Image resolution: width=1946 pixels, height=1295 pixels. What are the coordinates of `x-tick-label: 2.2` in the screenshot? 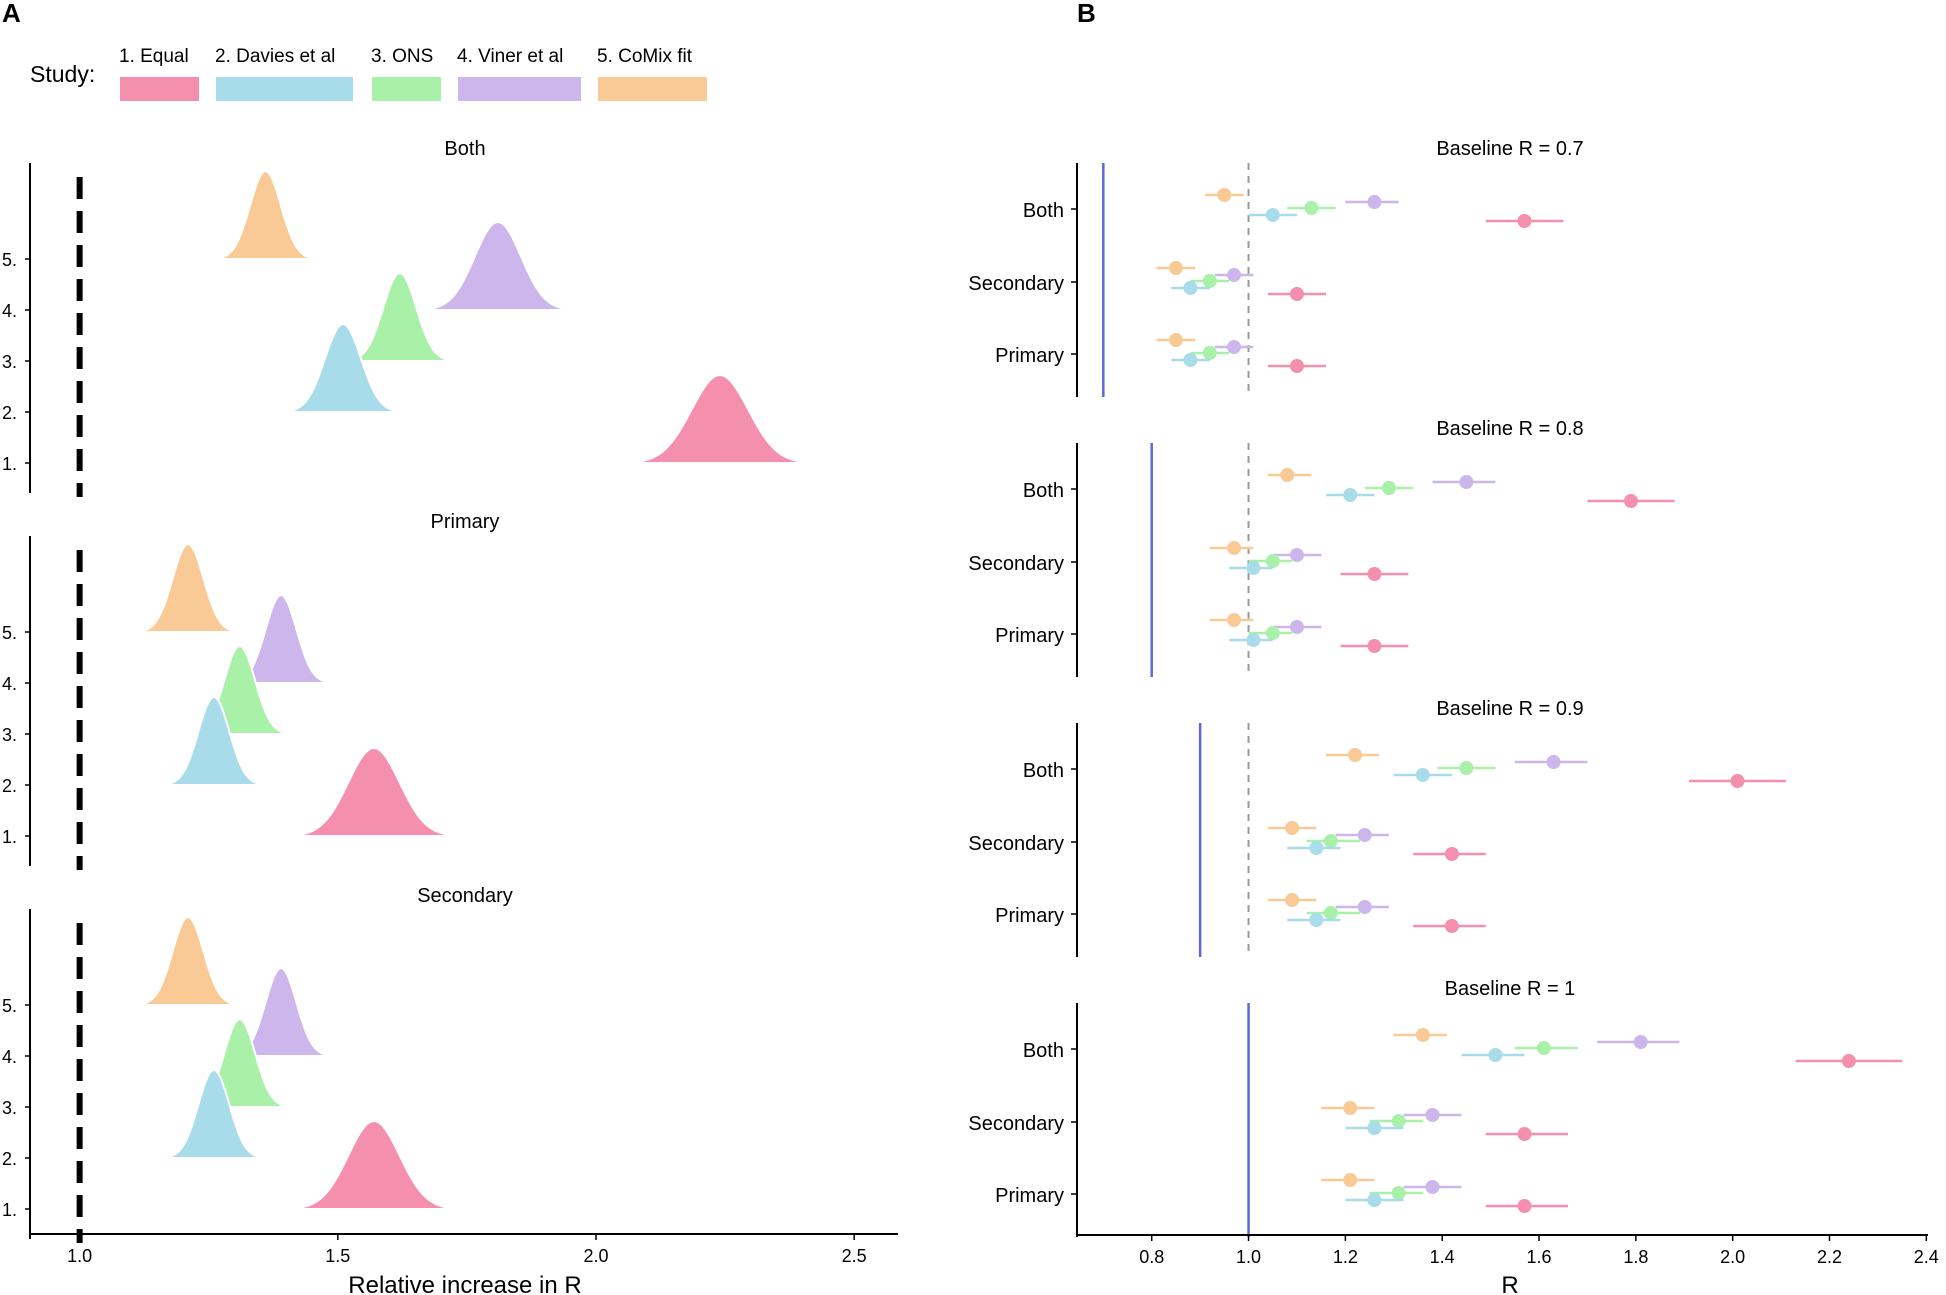 It's located at (1829, 1257).